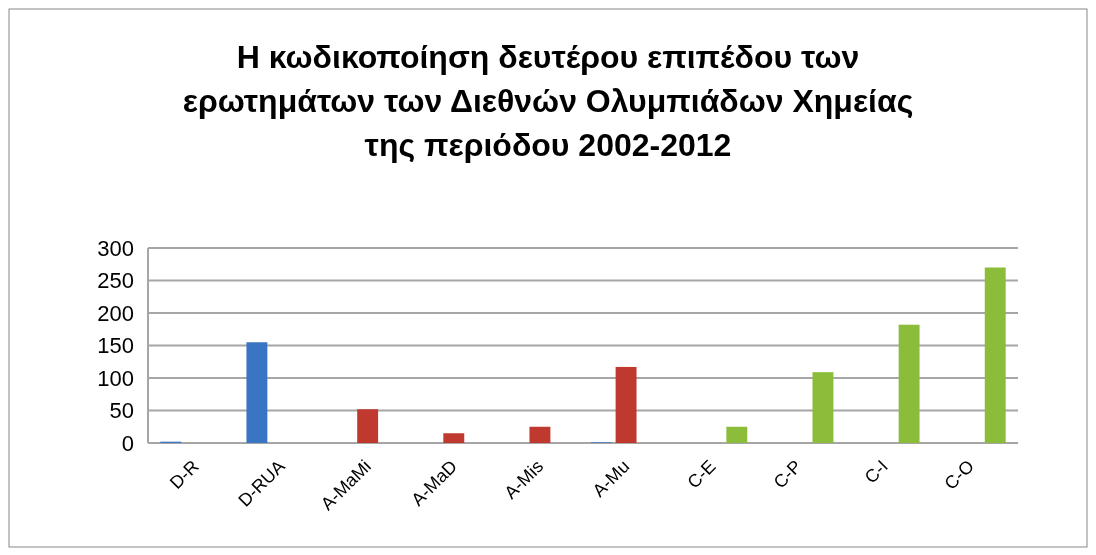 Image resolution: width=1096 pixels, height=555 pixels. What do you see at coordinates (115, 346) in the screenshot?
I see `y-tick-label: 150` at bounding box center [115, 346].